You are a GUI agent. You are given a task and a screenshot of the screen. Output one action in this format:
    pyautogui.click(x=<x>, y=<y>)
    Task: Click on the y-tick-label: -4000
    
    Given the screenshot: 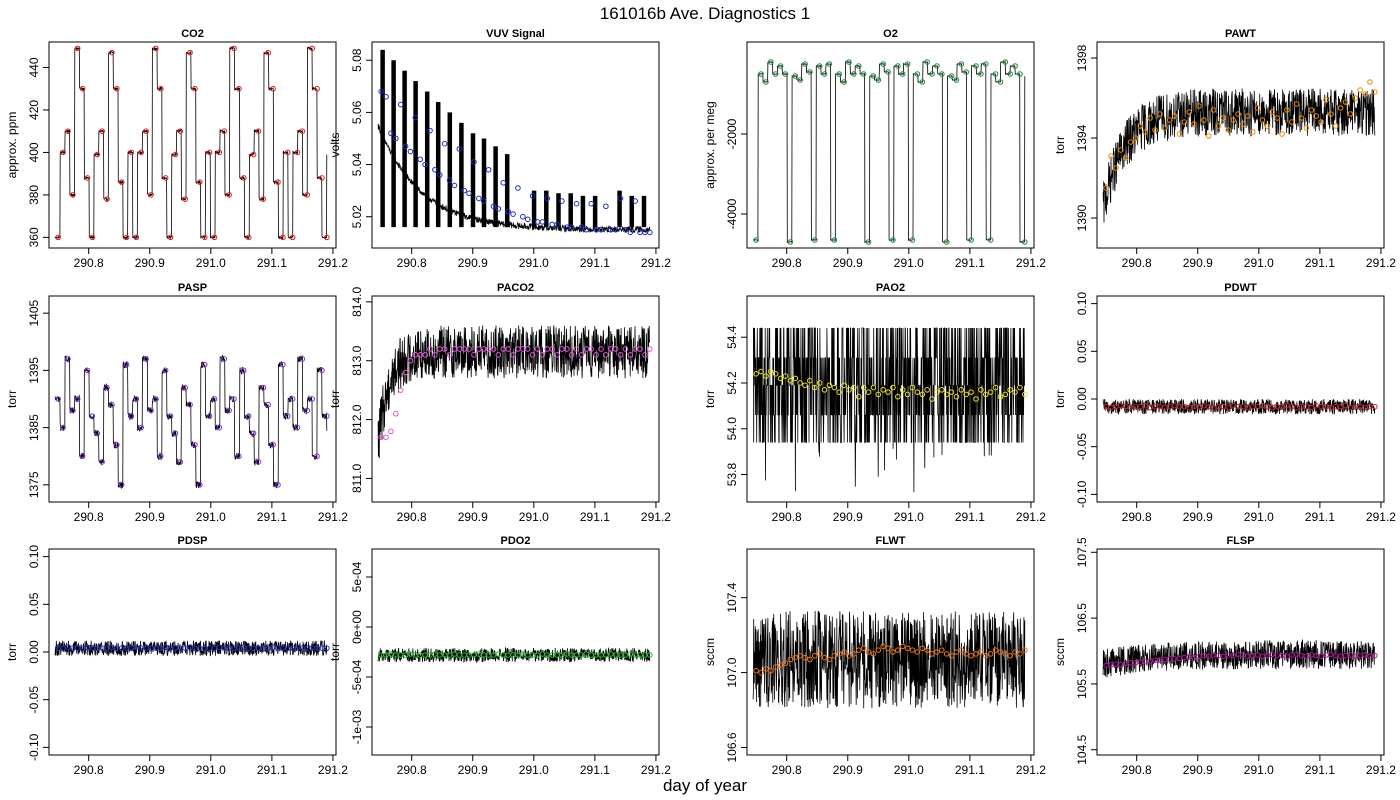 What is the action you would take?
    pyautogui.click(x=732, y=213)
    